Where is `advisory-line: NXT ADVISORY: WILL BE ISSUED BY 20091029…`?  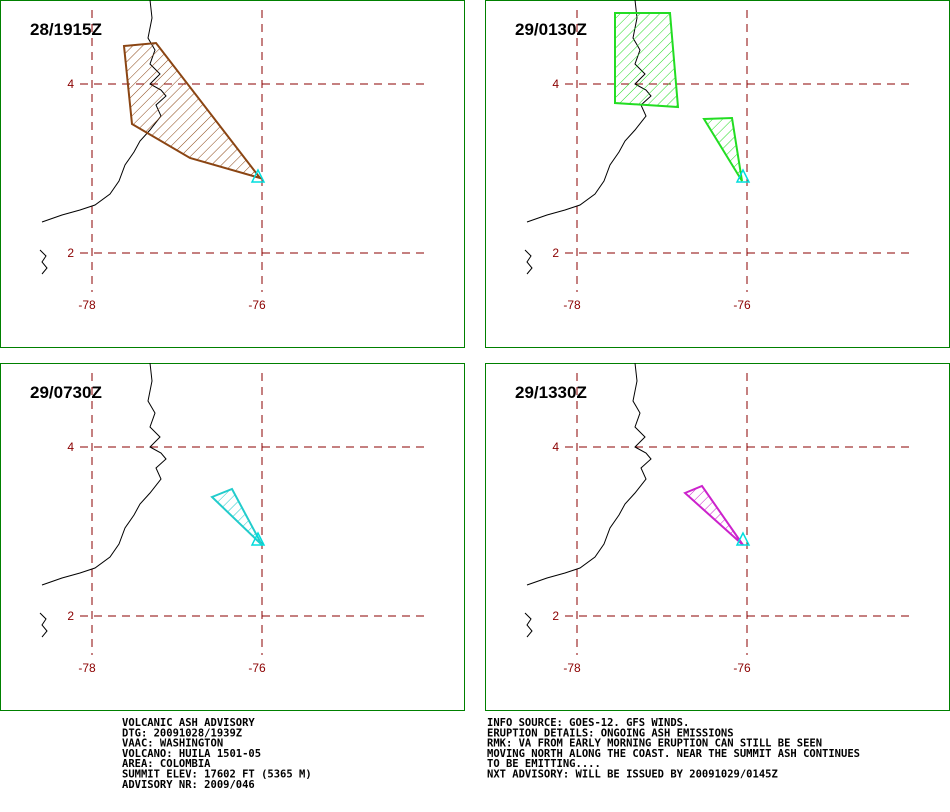 advisory-line: NXT ADVISORY: WILL BE ISSUED BY 20091029… is located at coordinates (632, 775).